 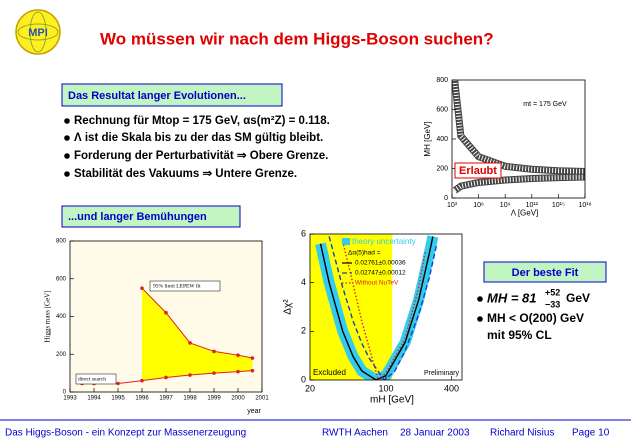 What do you see at coordinates (591, 433) in the screenshot?
I see `footer-text: Page 10` at bounding box center [591, 433].